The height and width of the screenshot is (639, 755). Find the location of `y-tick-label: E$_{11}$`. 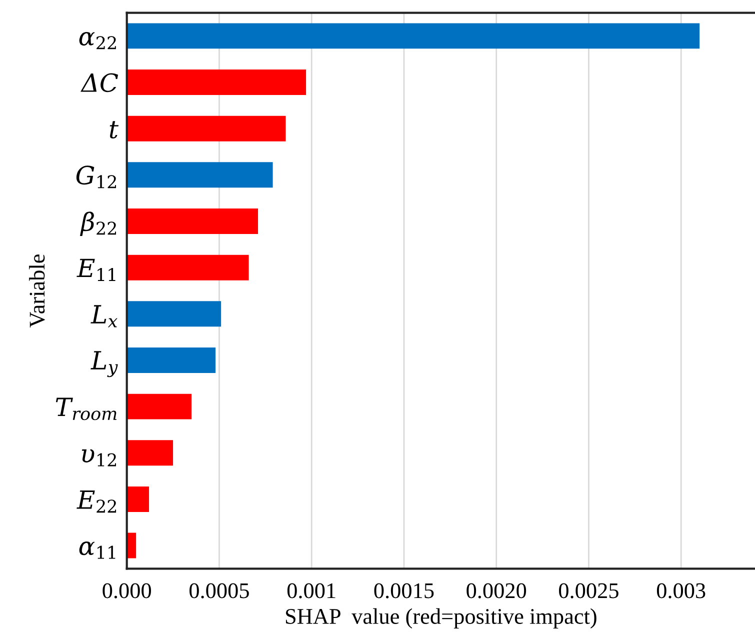

y-tick-label: E$_{11}$ is located at coordinates (96, 269).